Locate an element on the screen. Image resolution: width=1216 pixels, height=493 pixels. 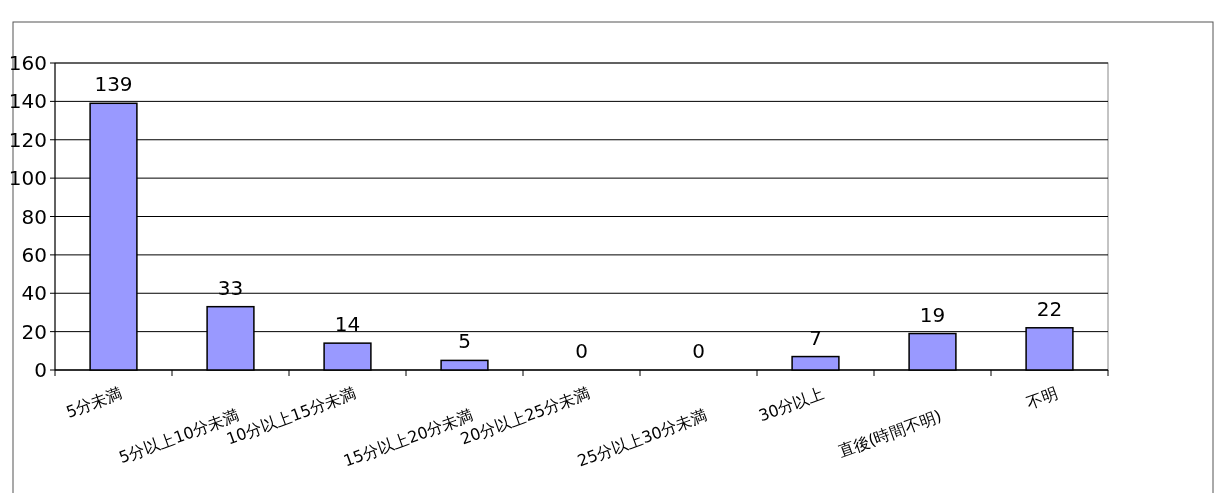
y-tick-label: 20 is located at coordinates (34, 331).